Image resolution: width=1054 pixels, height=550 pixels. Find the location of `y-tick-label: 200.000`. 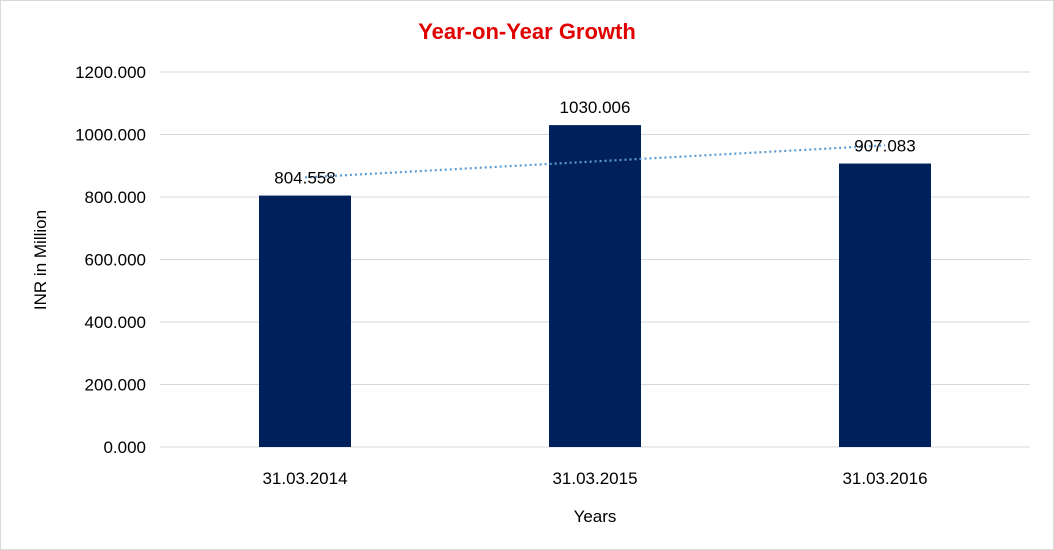

y-tick-label: 200.000 is located at coordinates (115, 385).